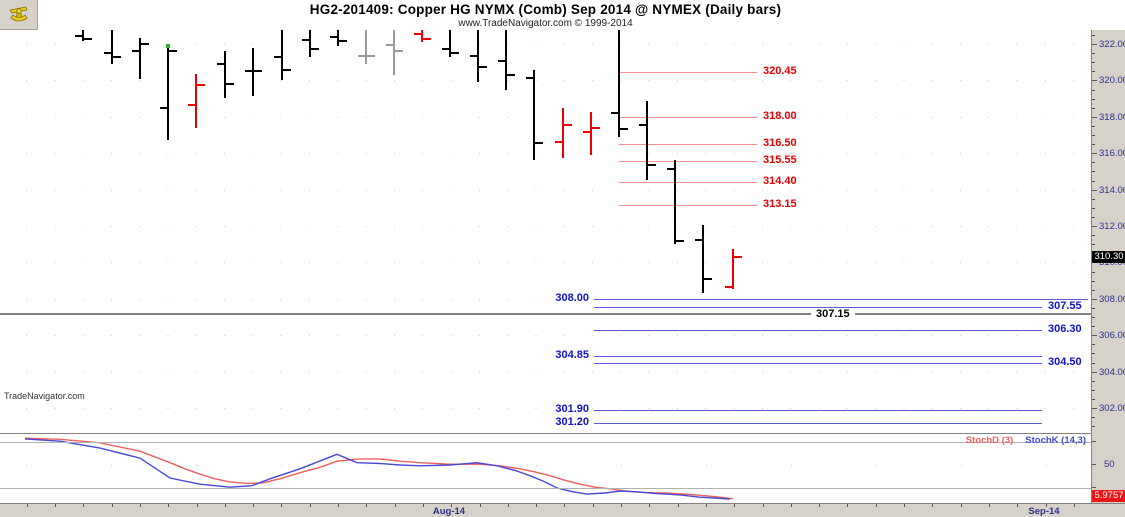 This screenshot has height=517, width=1125. I want to click on price-axis-label: 312.00, so click(1112, 226).